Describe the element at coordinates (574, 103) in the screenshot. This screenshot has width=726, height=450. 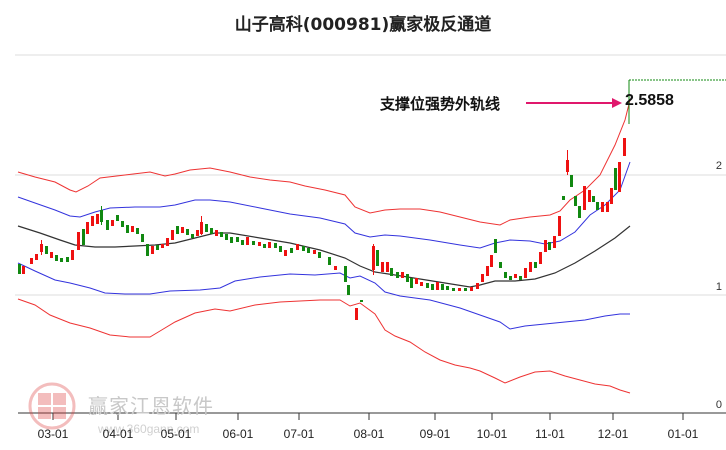
I see `annotation-arrow` at that location.